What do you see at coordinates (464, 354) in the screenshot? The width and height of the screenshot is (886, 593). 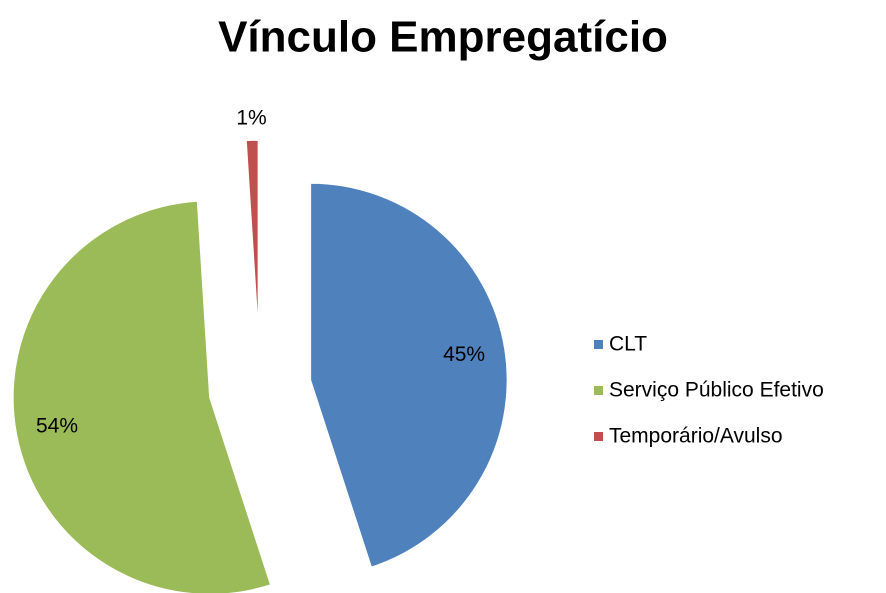 I see `data-label: 45%` at bounding box center [464, 354].